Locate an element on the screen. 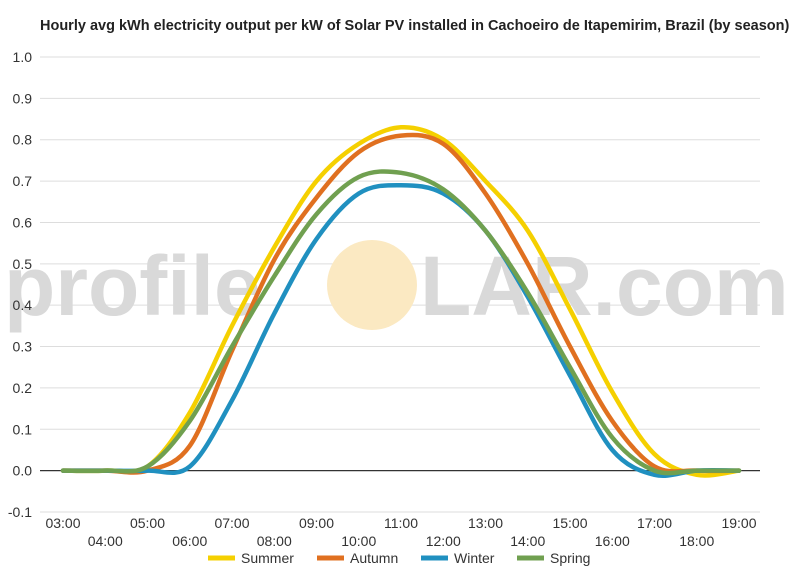 The image size is (800, 570). legend: Summer Autumn Winter Spring is located at coordinates (399, 558).